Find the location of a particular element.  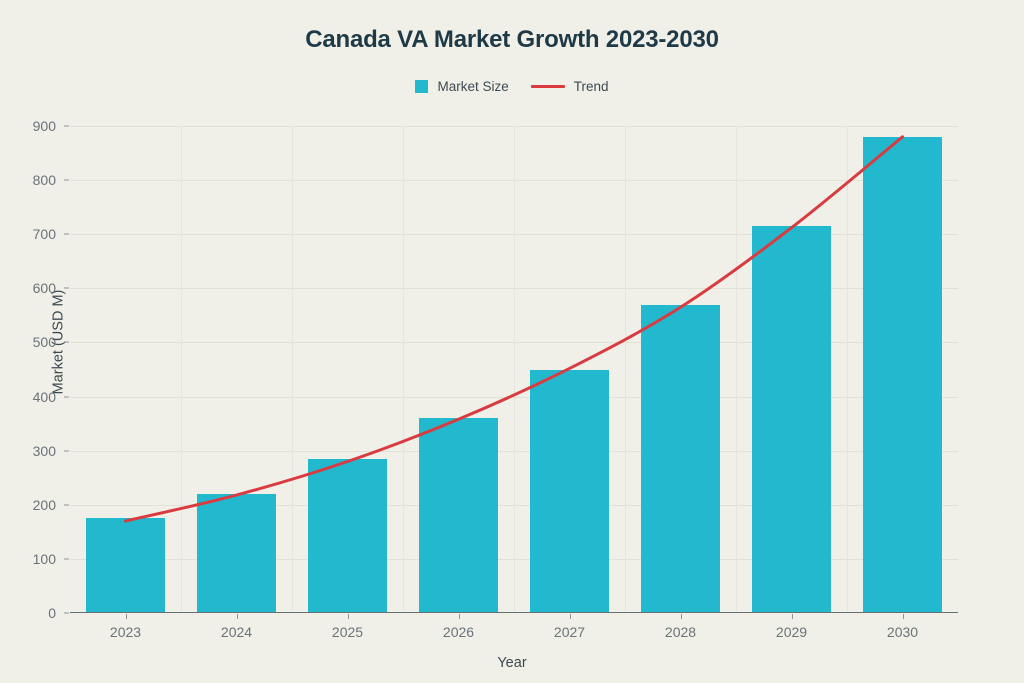

legend-item-market-size: Market Size is located at coordinates (462, 86).